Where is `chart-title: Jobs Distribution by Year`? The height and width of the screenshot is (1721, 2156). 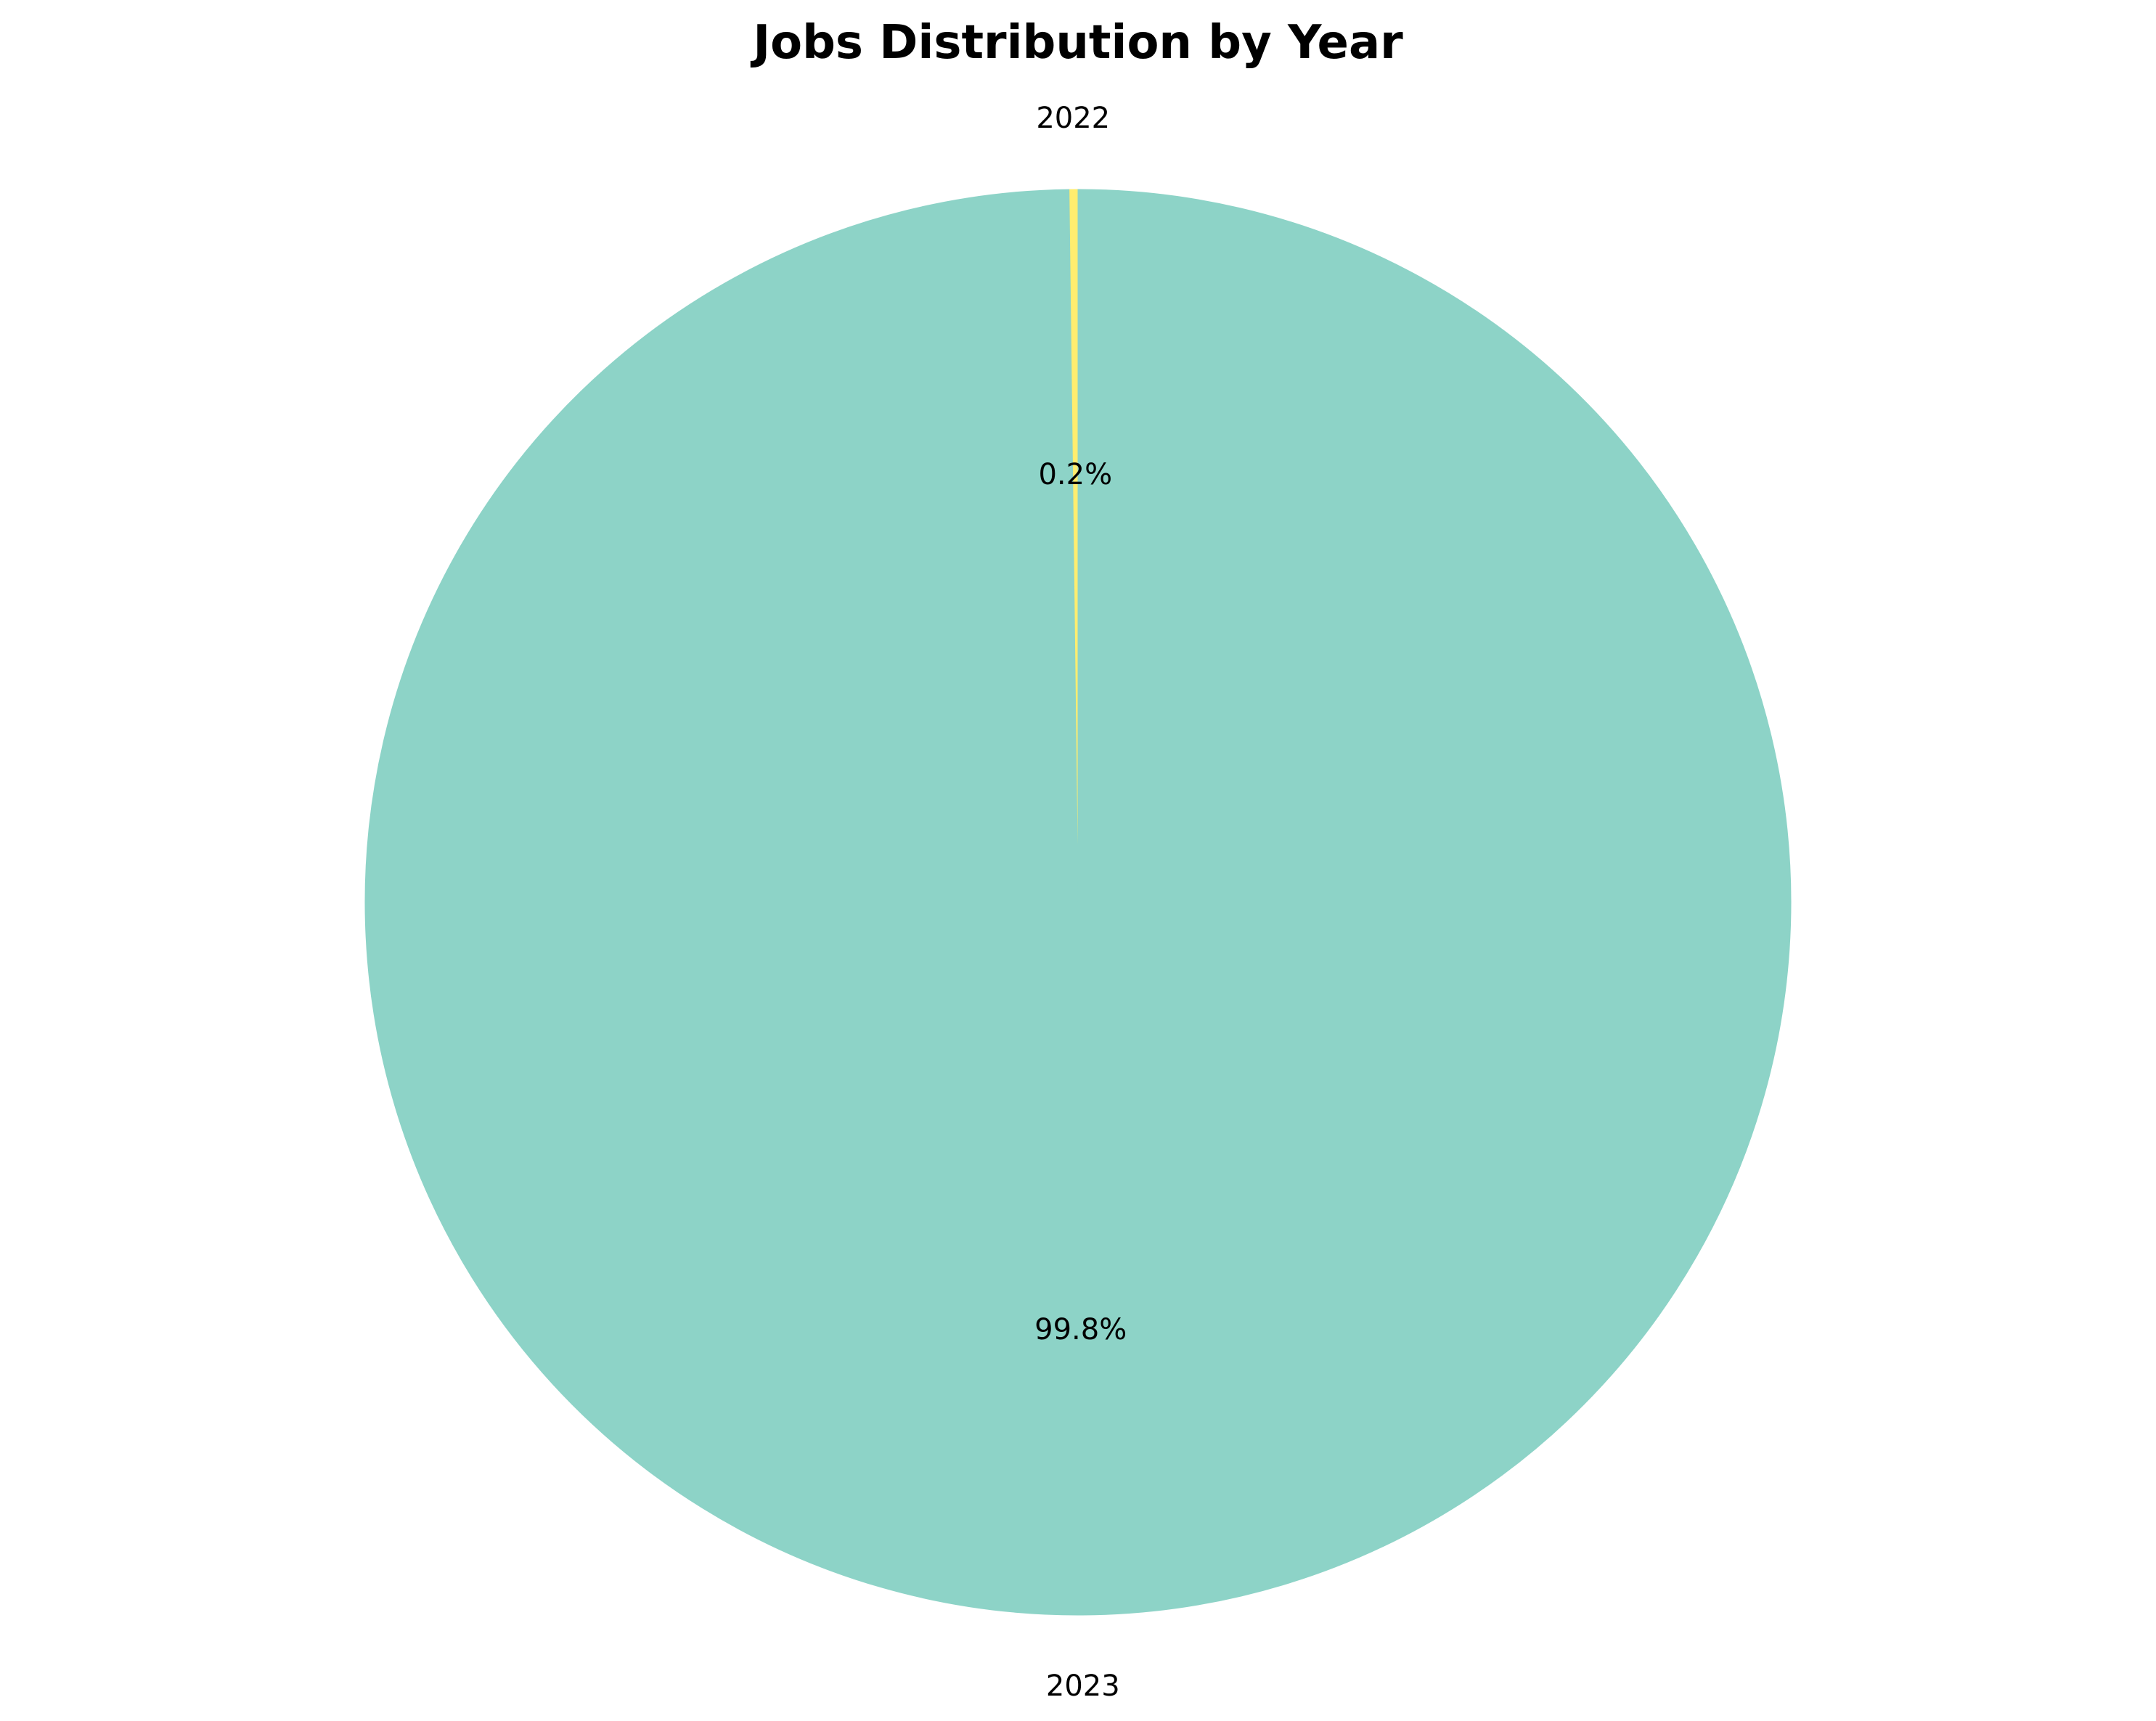 chart-title: Jobs Distribution by Year is located at coordinates (1077, 43).